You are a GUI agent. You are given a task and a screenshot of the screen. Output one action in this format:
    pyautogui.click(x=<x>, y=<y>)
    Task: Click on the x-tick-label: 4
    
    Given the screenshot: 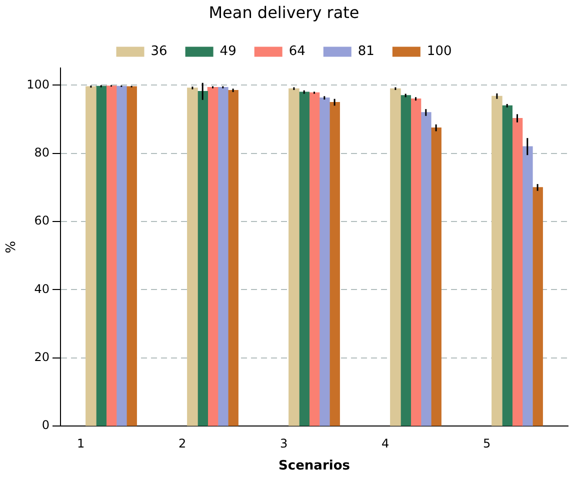 What is the action you would take?
    pyautogui.click(x=385, y=443)
    